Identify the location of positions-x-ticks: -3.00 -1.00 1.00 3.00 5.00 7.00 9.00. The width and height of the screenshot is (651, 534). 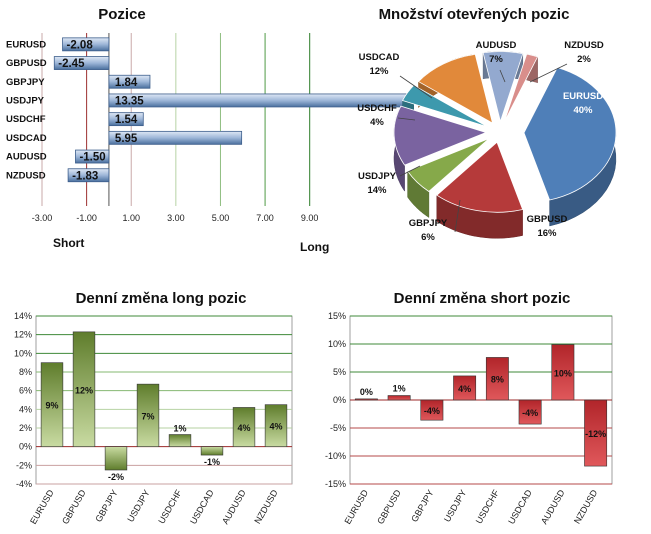
(175, 218).